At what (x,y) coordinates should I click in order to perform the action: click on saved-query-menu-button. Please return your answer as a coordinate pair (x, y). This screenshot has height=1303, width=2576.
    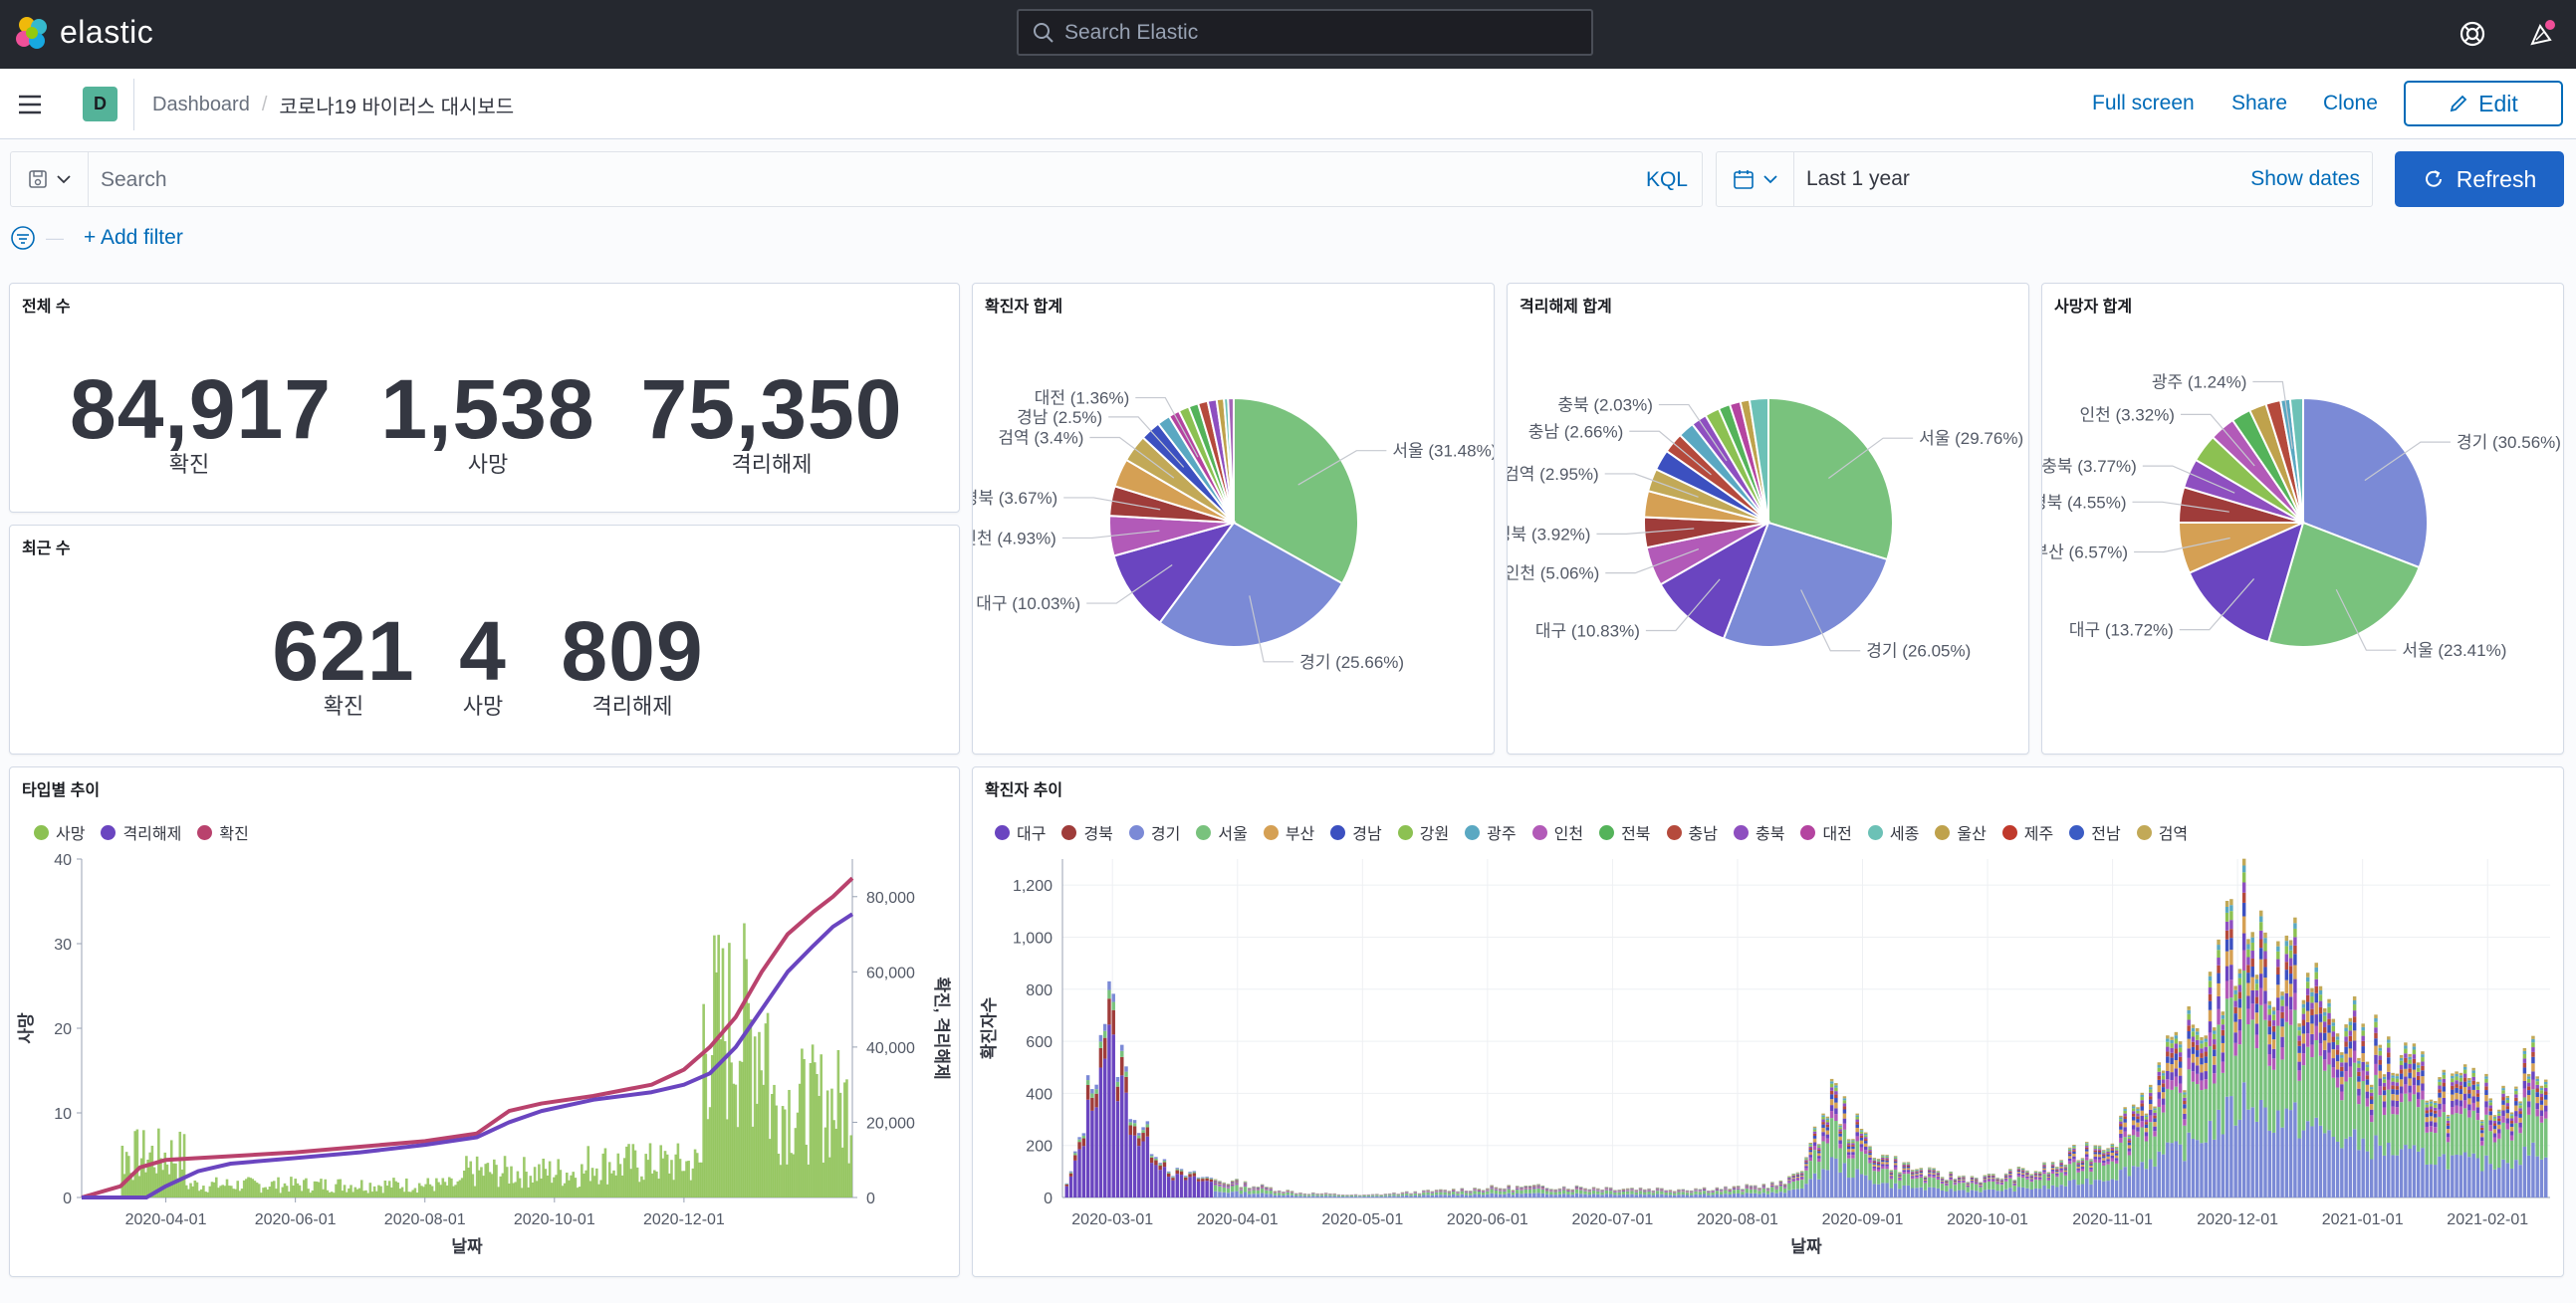
    Looking at the image, I should click on (50, 179).